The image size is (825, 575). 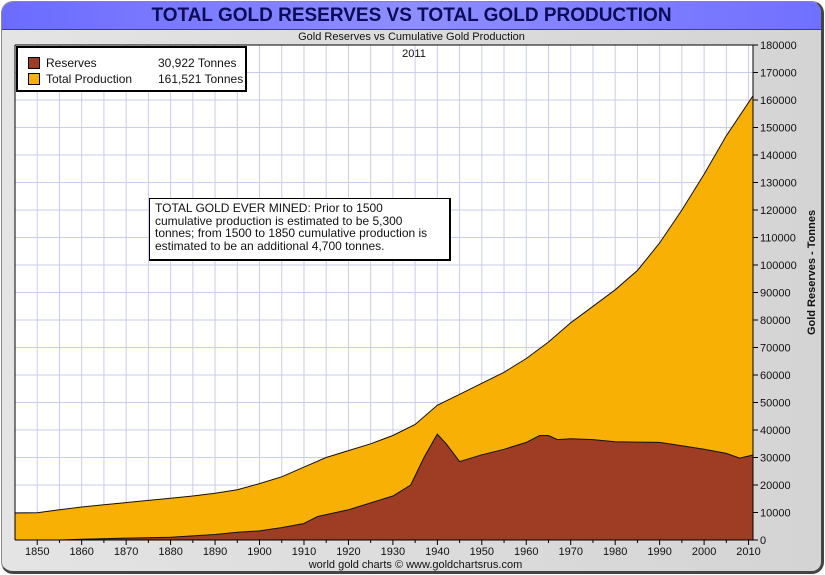 What do you see at coordinates (126, 552) in the screenshot?
I see `x-tick-label: 1870` at bounding box center [126, 552].